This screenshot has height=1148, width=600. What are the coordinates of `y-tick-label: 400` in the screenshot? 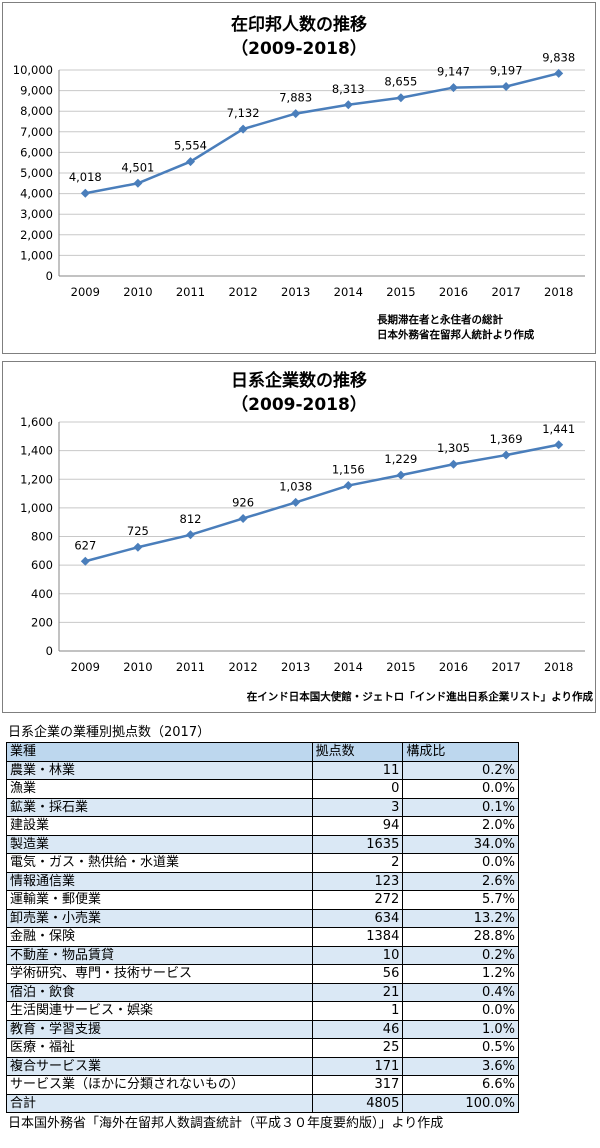 It's located at (42, 594).